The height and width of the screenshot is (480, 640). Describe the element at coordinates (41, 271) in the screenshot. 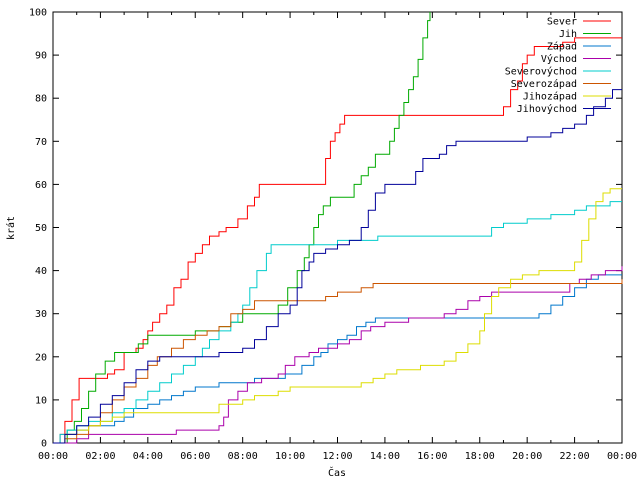

I see `y-tick-label: 40` at that location.